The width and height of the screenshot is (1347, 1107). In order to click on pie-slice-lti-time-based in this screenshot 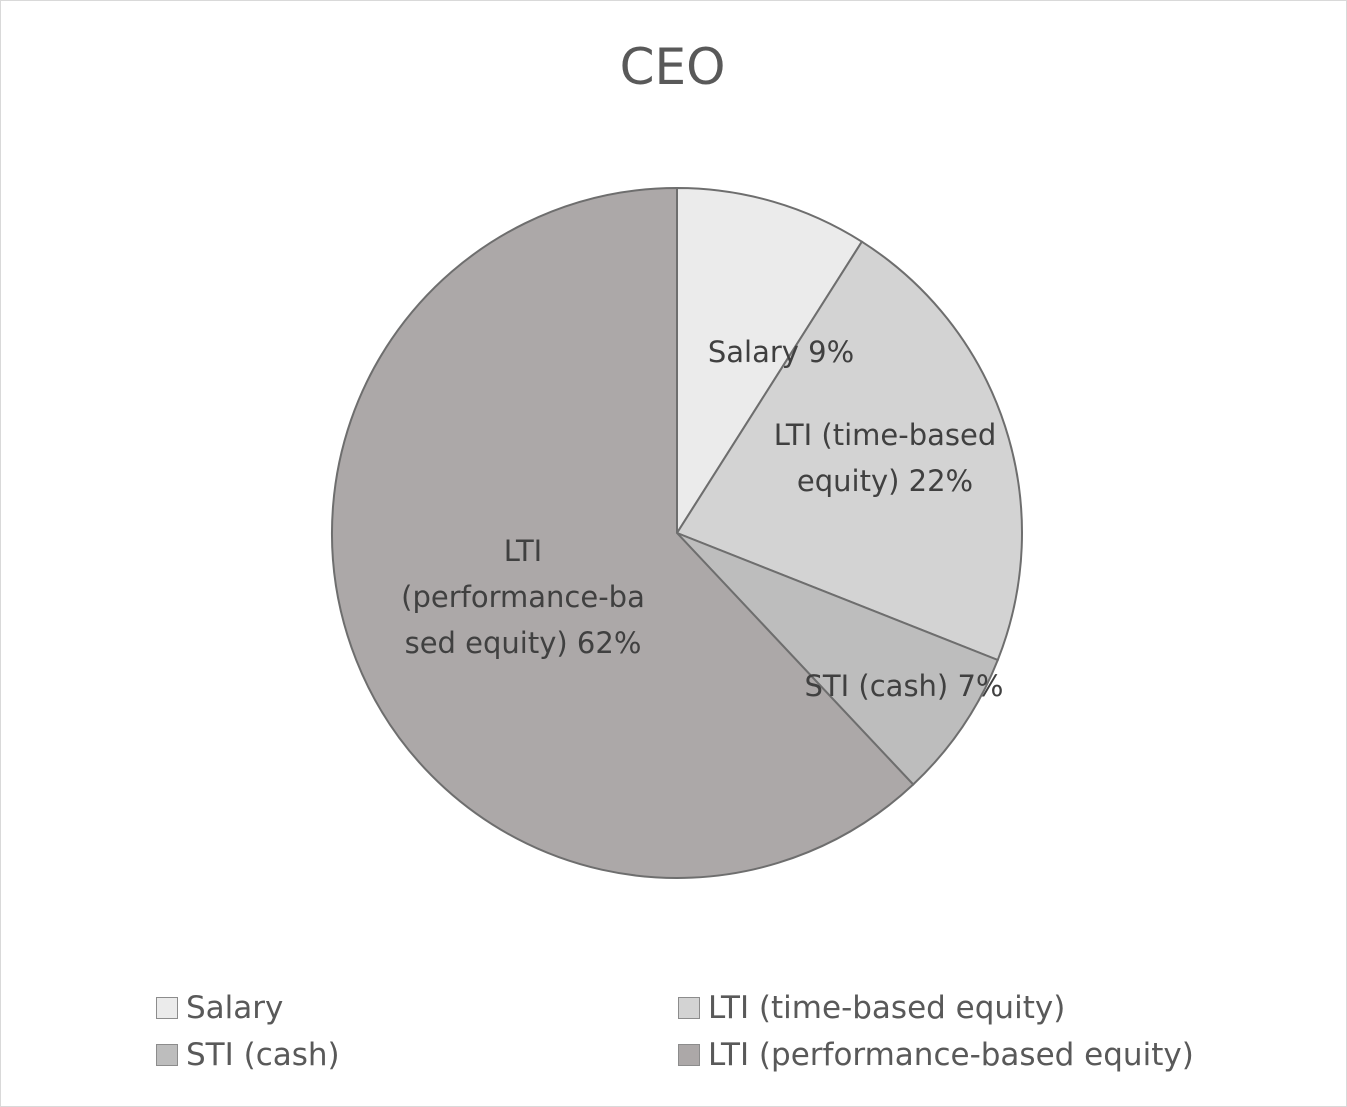, I will do `click(849, 451)`.